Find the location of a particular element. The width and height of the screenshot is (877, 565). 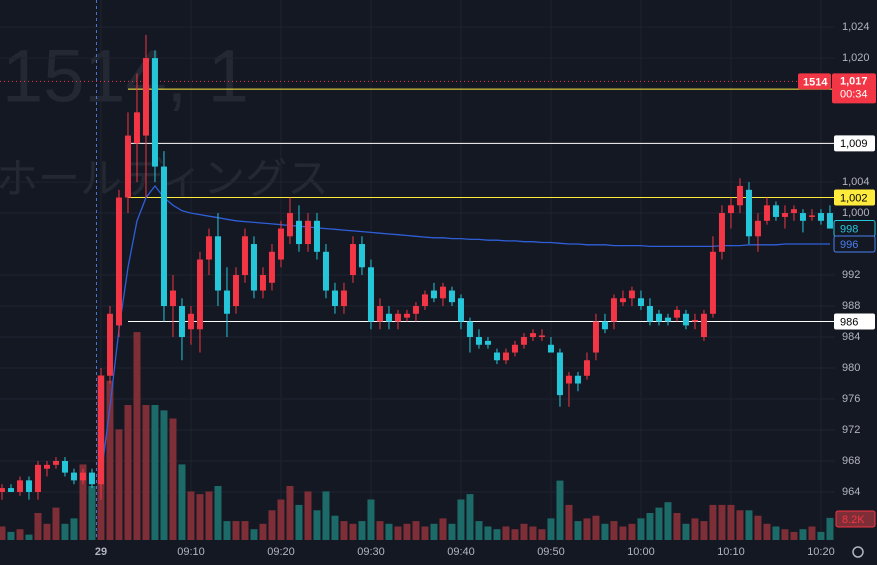

y-tick-label: 1,024 is located at coordinates (856, 27).